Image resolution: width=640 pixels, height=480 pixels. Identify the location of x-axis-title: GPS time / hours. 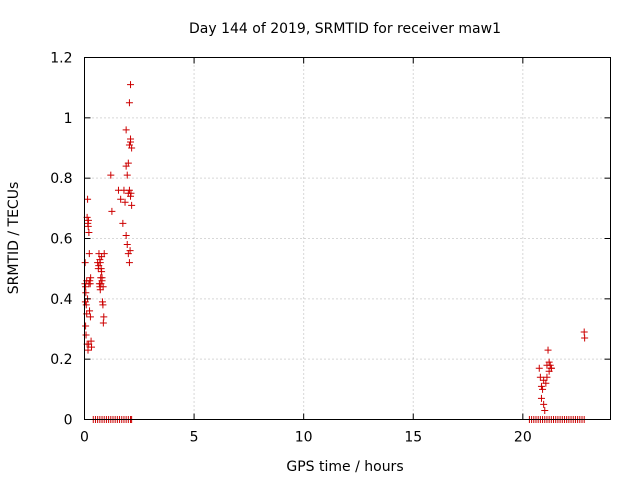
(344, 467).